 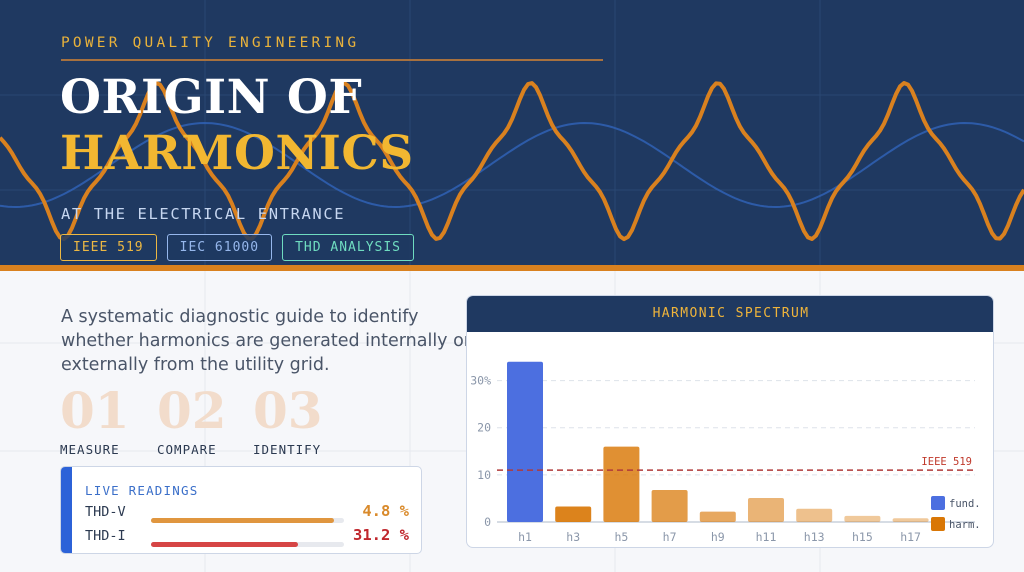 I want to click on step-label: MEASURE, so click(x=90, y=449).